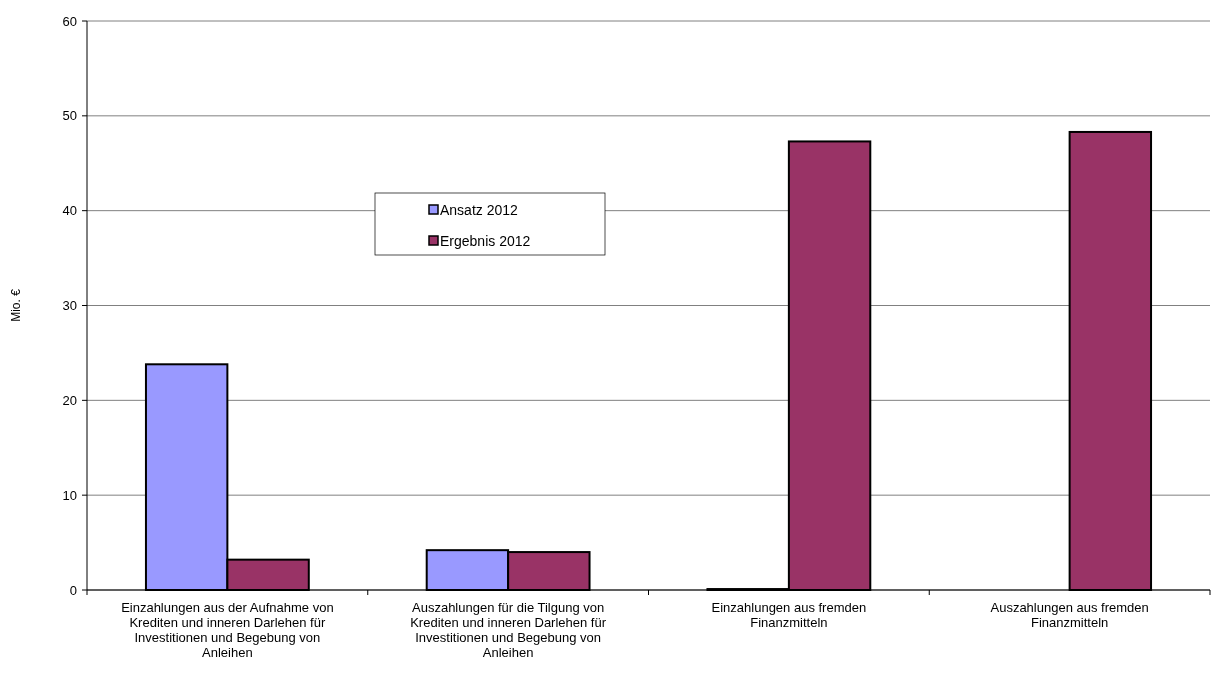  Describe the element at coordinates (69, 306) in the screenshot. I see `y-tick-label: 30` at that location.